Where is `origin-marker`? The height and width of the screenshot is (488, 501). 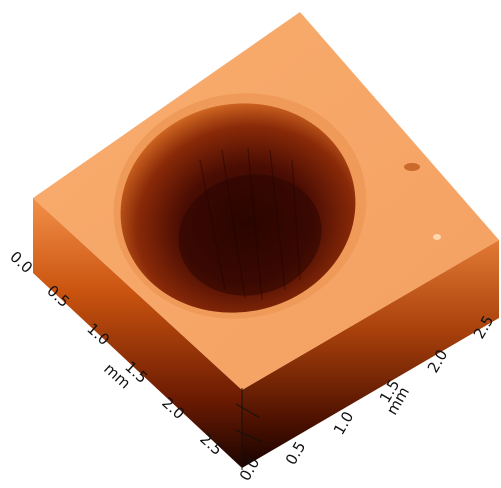 origin-marker is located at coordinates (249, 429).